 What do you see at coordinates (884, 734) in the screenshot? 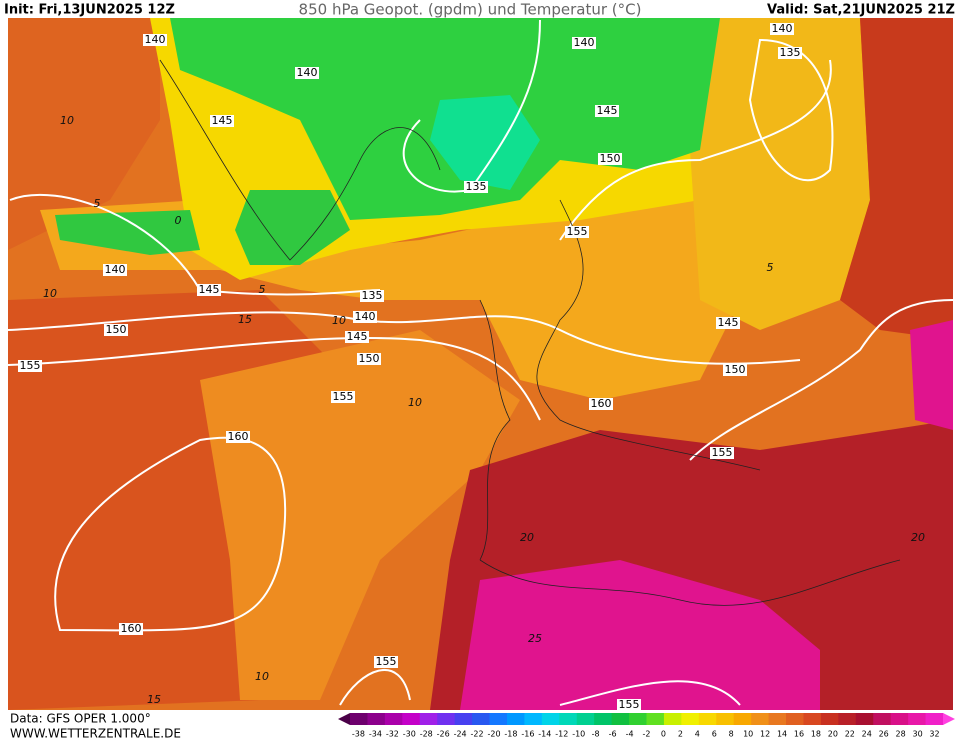
I see `scale-label: 26` at bounding box center [884, 734].